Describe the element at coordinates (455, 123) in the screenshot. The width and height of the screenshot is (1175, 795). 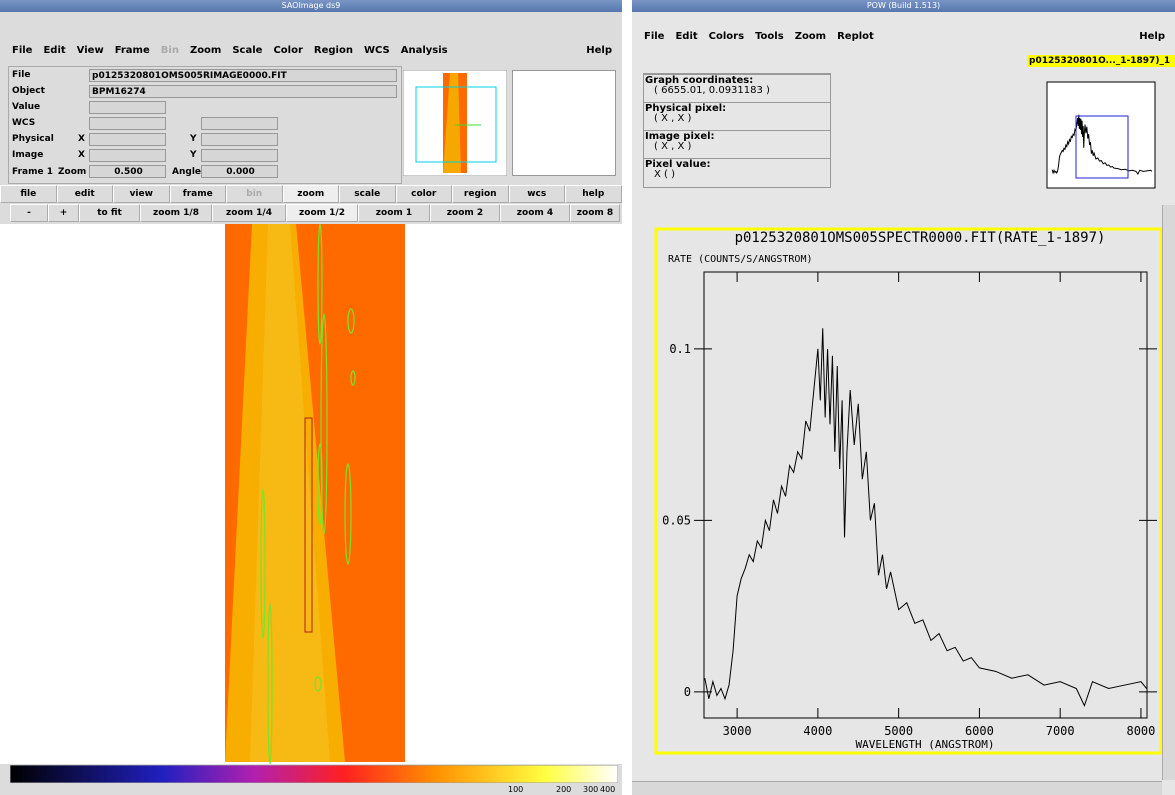
I see `panner` at that location.